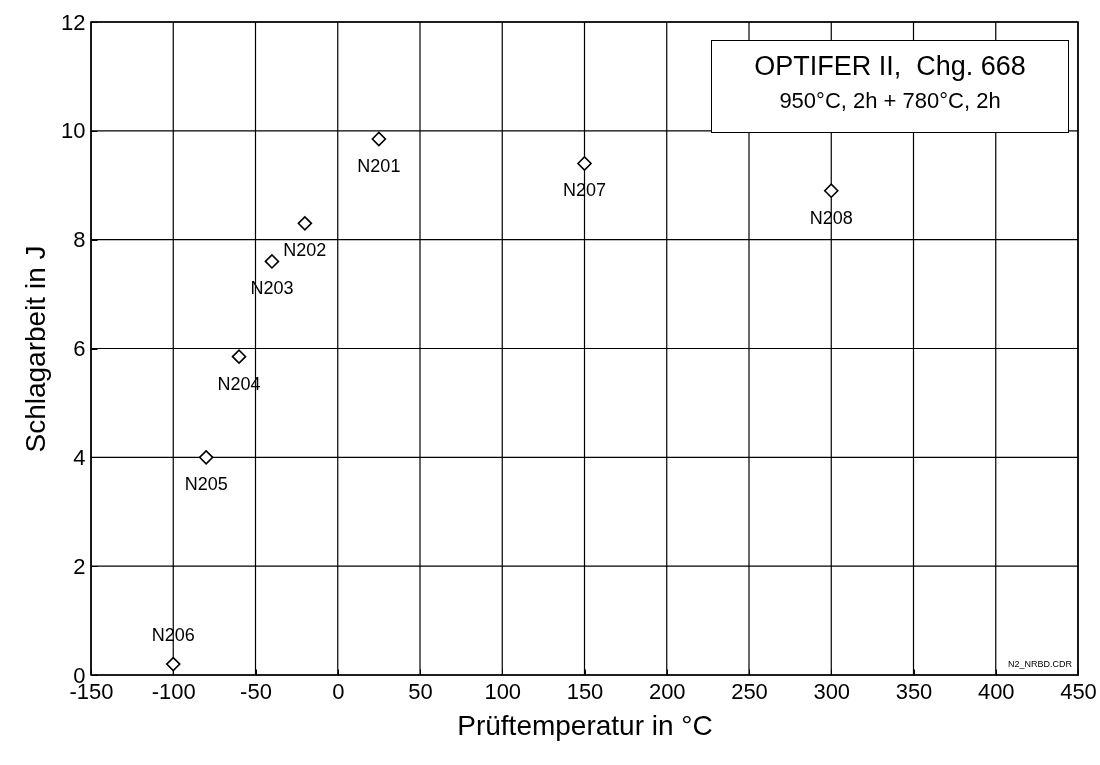 The height and width of the screenshot is (765, 1100). Describe the element at coordinates (206, 484) in the screenshot. I see `annotation: N205` at that location.